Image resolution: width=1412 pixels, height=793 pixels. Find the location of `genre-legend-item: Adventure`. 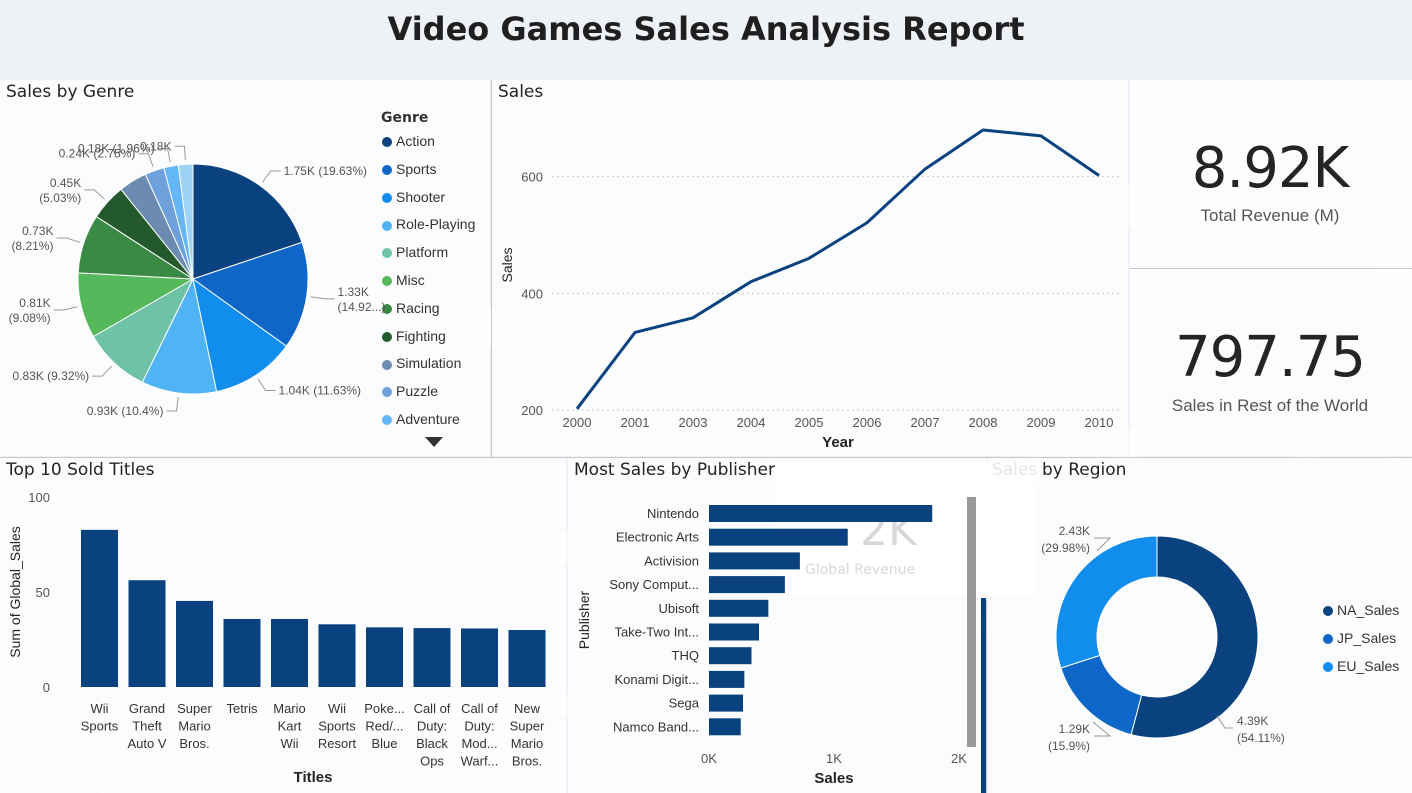

genre-legend-item: Adventure is located at coordinates (421, 419).